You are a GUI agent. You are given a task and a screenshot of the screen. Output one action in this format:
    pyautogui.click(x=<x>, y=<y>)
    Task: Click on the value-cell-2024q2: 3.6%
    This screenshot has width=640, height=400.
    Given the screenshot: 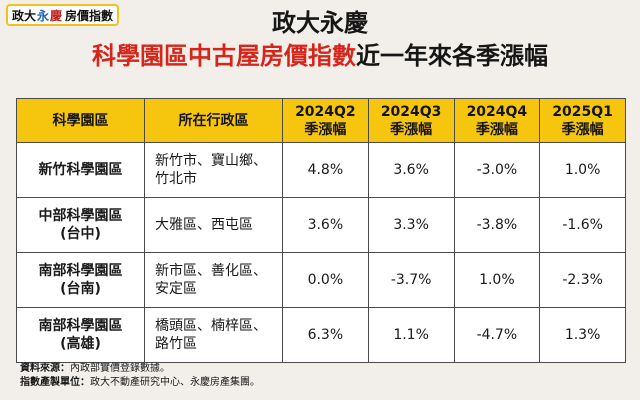 What is the action you would take?
    pyautogui.click(x=325, y=225)
    